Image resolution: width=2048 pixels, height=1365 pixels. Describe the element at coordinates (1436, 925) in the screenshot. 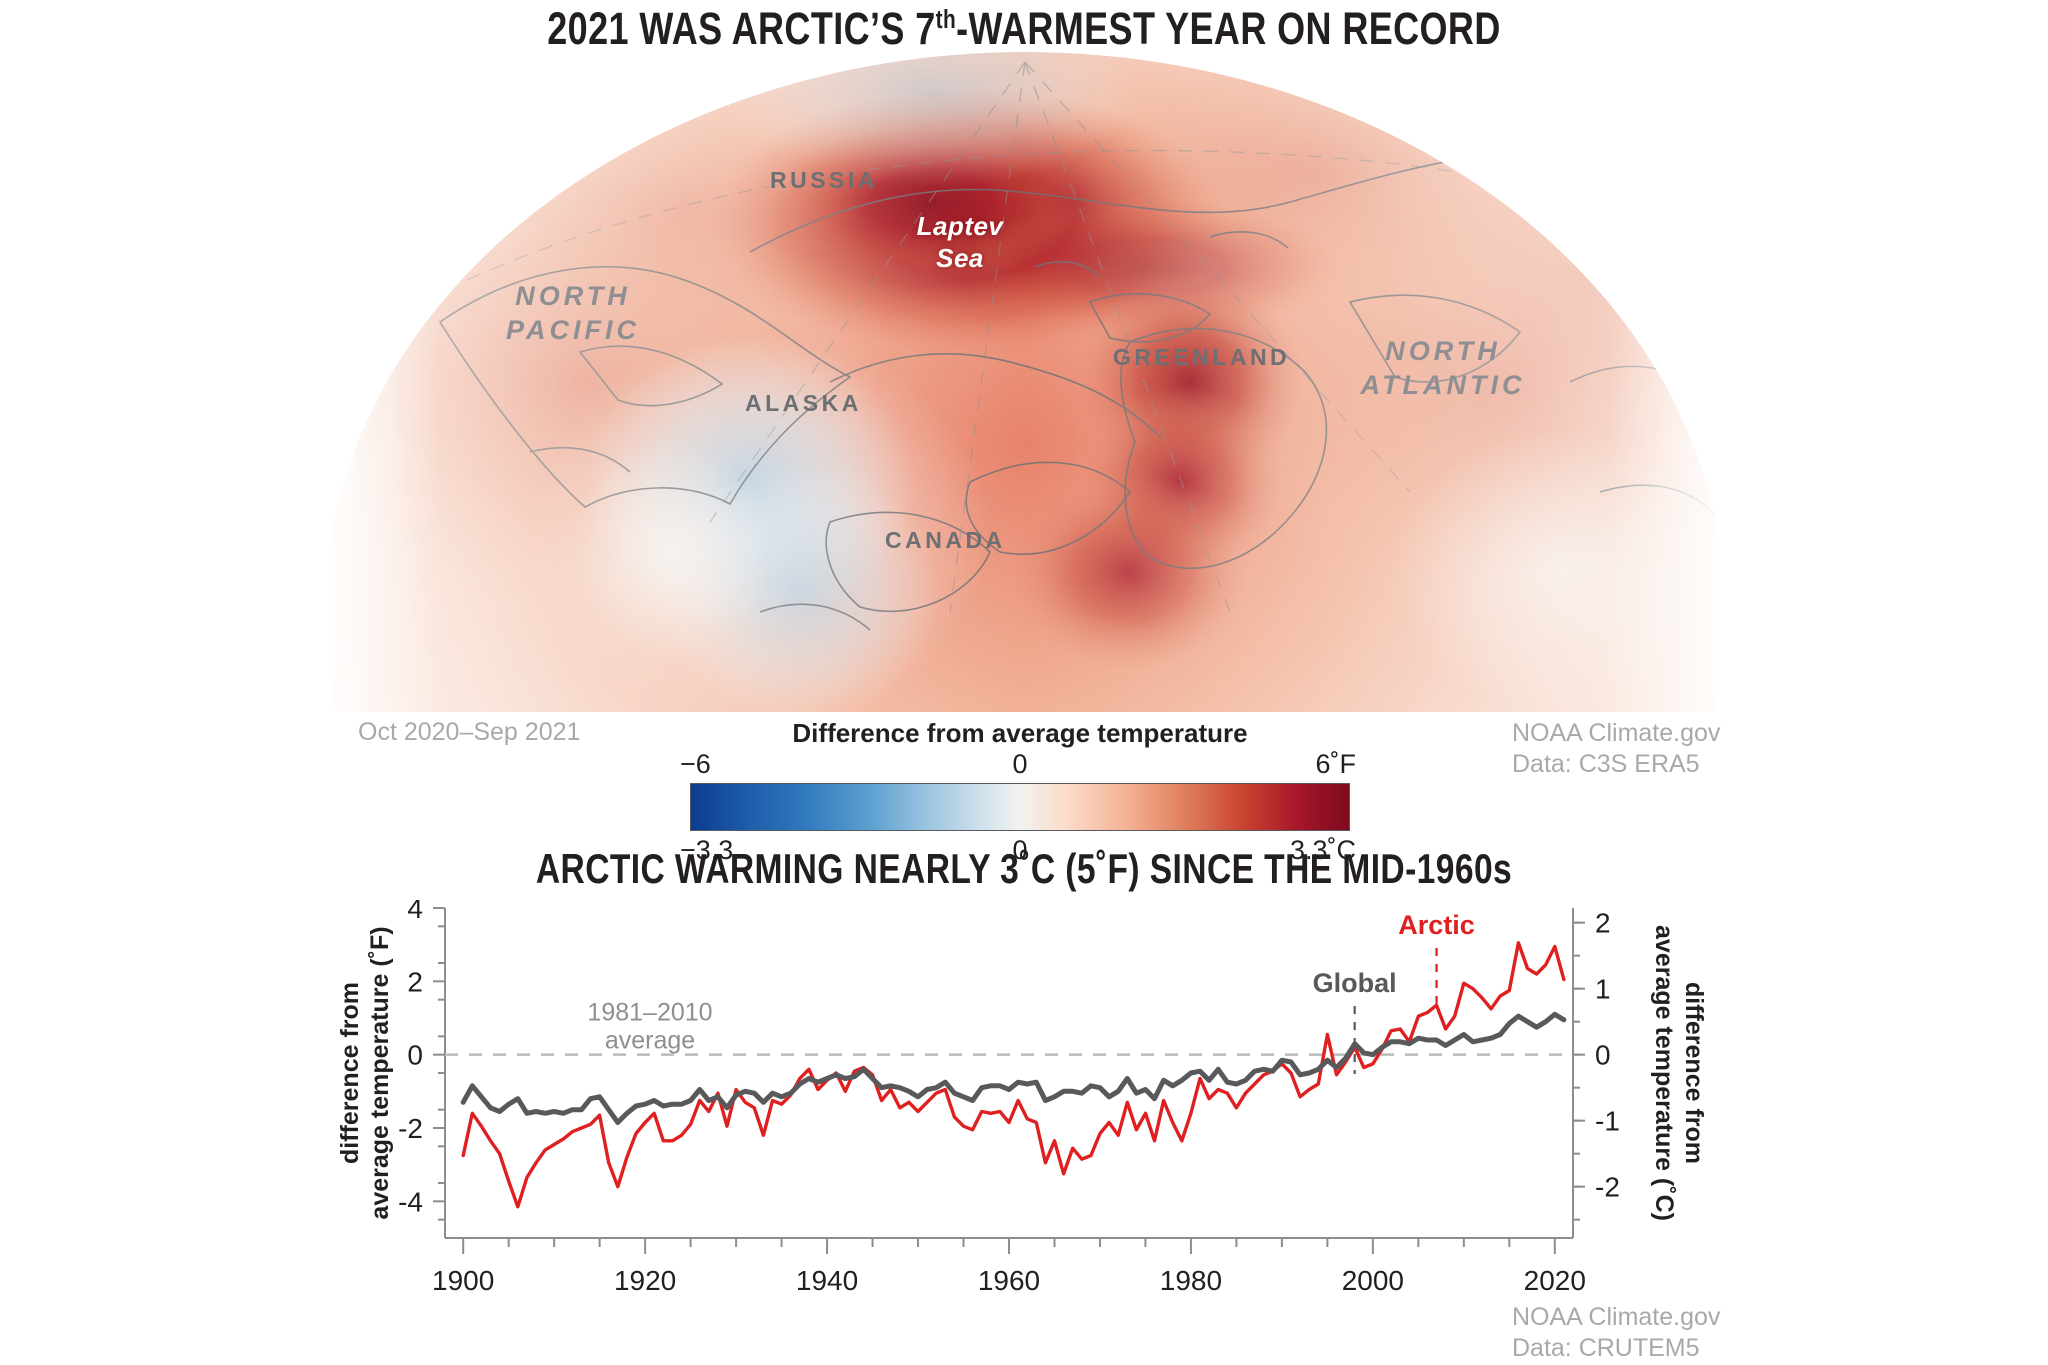

I see `series-label-arctic: Arctic` at that location.